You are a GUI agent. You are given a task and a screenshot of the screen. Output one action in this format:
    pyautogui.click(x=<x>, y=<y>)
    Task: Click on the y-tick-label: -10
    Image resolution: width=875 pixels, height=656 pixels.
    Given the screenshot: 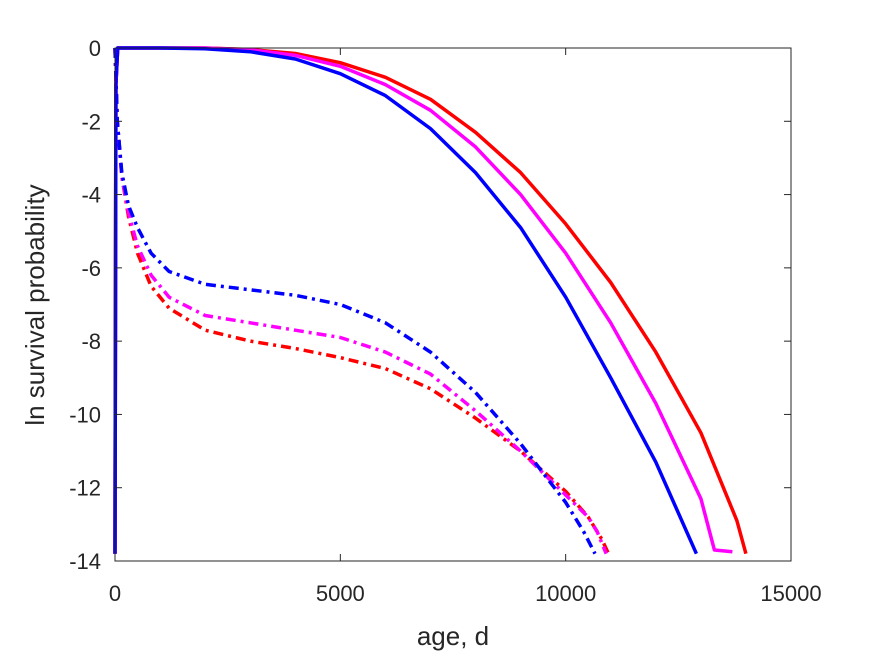 What is the action you would take?
    pyautogui.click(x=85, y=414)
    